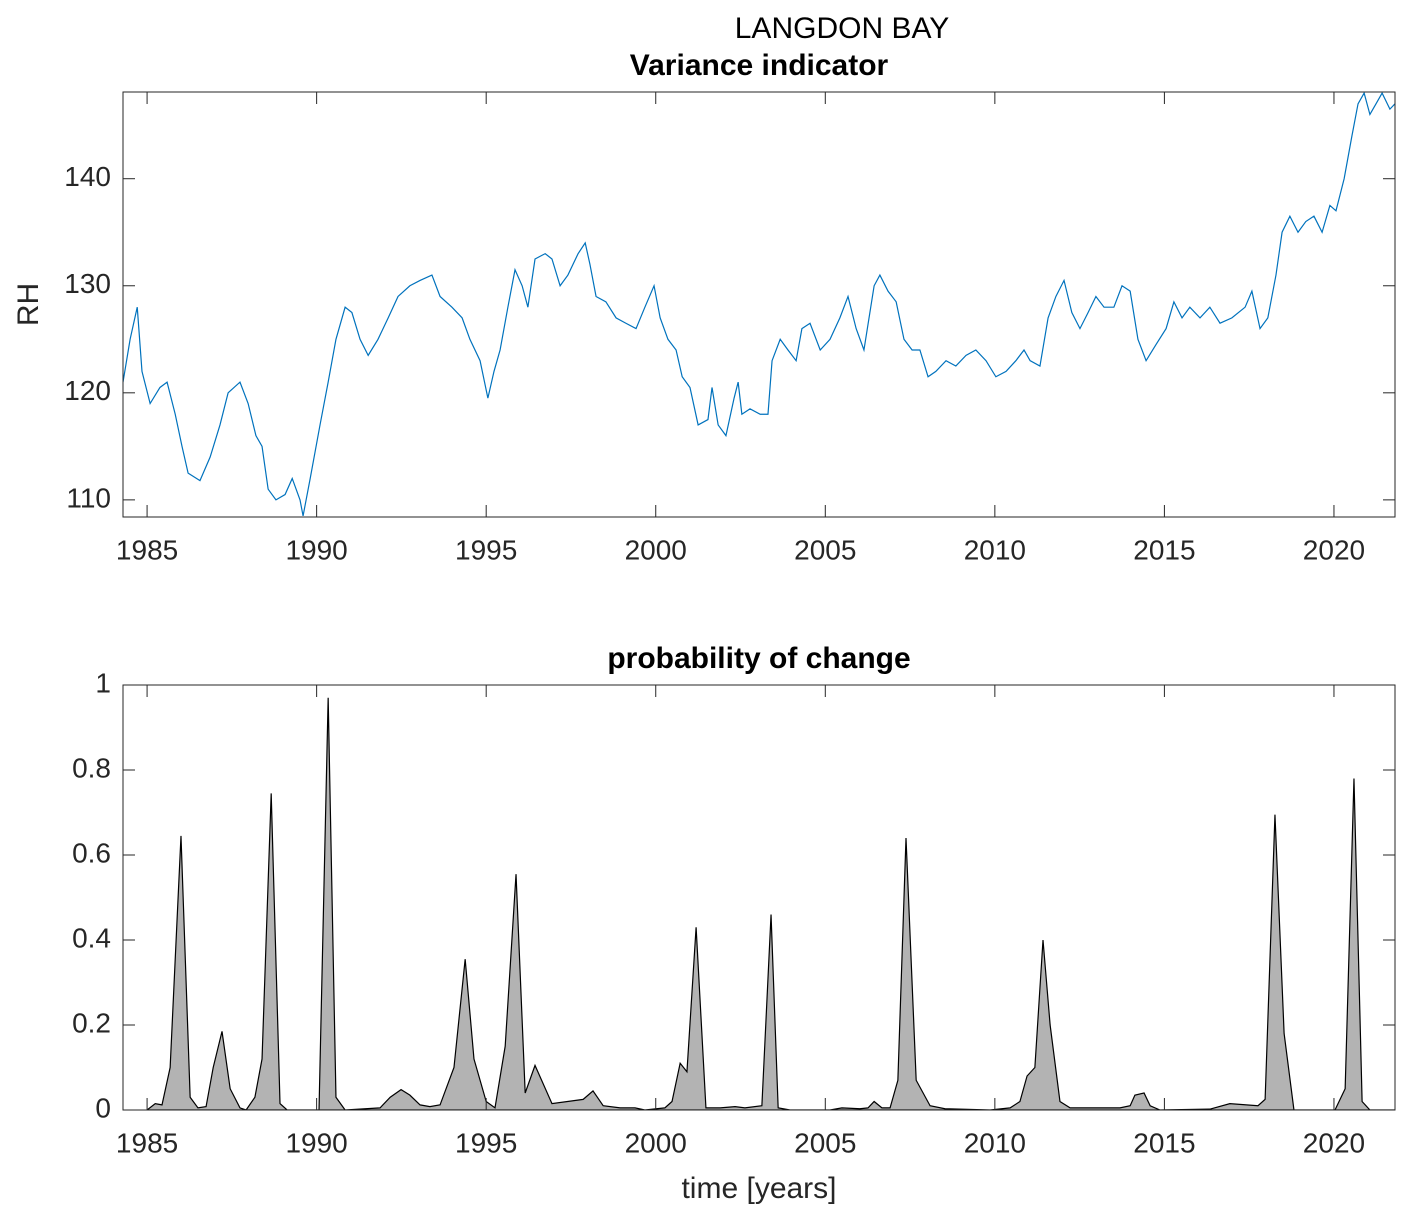 This screenshot has width=1410, height=1224. I want to click on y-tick-label: 0.8, so click(91, 767).